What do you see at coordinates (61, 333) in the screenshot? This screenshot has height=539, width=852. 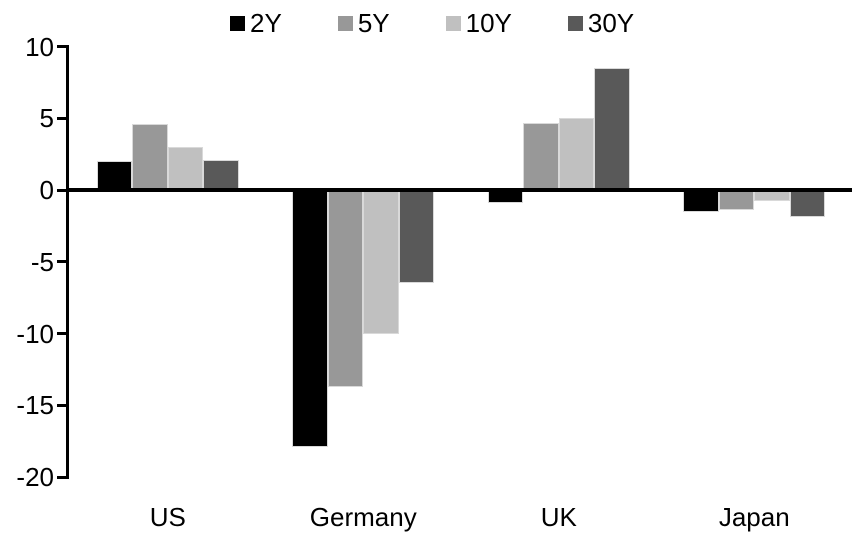 I see `y-tick--10` at bounding box center [61, 333].